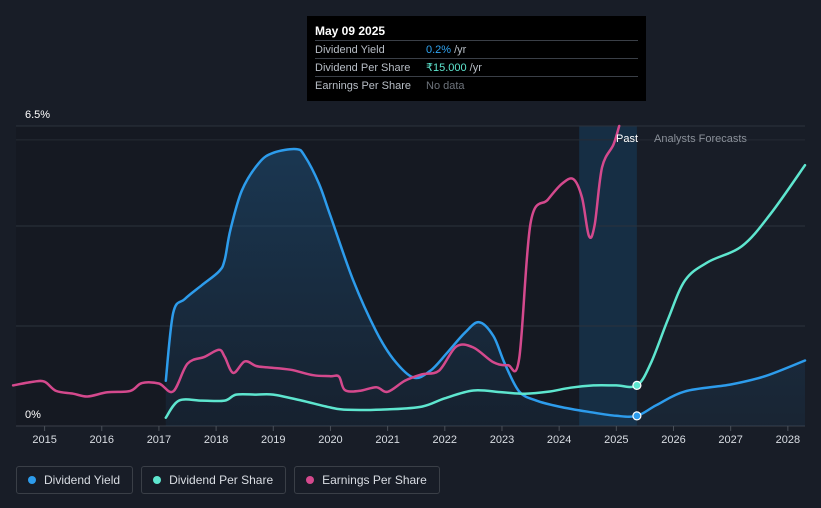 The width and height of the screenshot is (821, 508). What do you see at coordinates (559, 440) in the screenshot?
I see `x-tick-label: 2024` at bounding box center [559, 440].